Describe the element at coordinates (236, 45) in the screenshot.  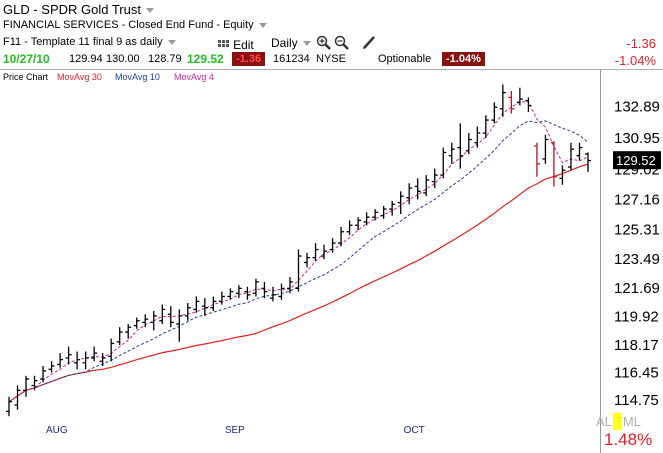
I see `edit-button: Edit` at that location.